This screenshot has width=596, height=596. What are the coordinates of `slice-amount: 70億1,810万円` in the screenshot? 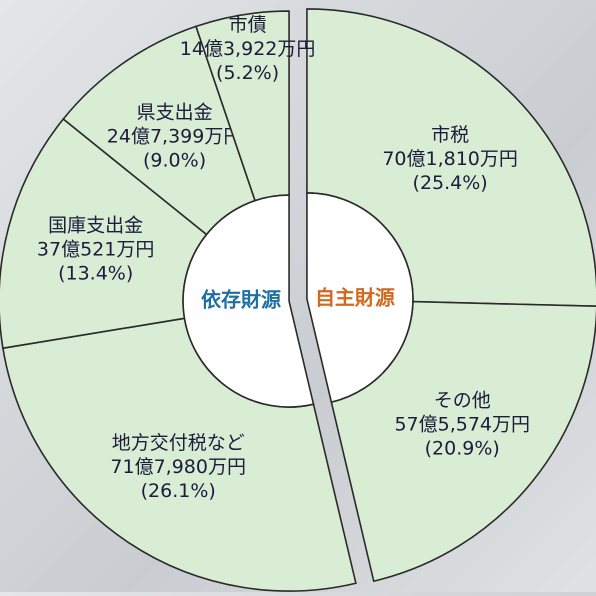 It's located at (450, 159).